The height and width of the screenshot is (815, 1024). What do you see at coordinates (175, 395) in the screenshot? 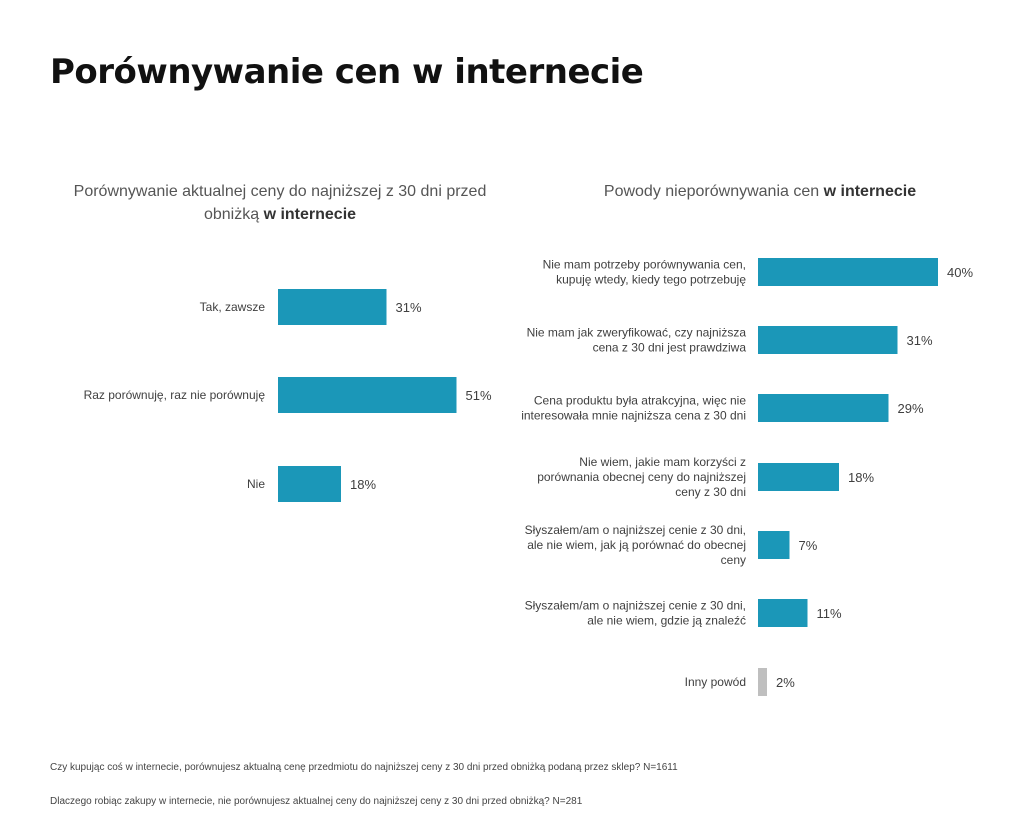
I see `left-category-label-2: Raz porównuję, raz nie porównuję` at bounding box center [175, 395].